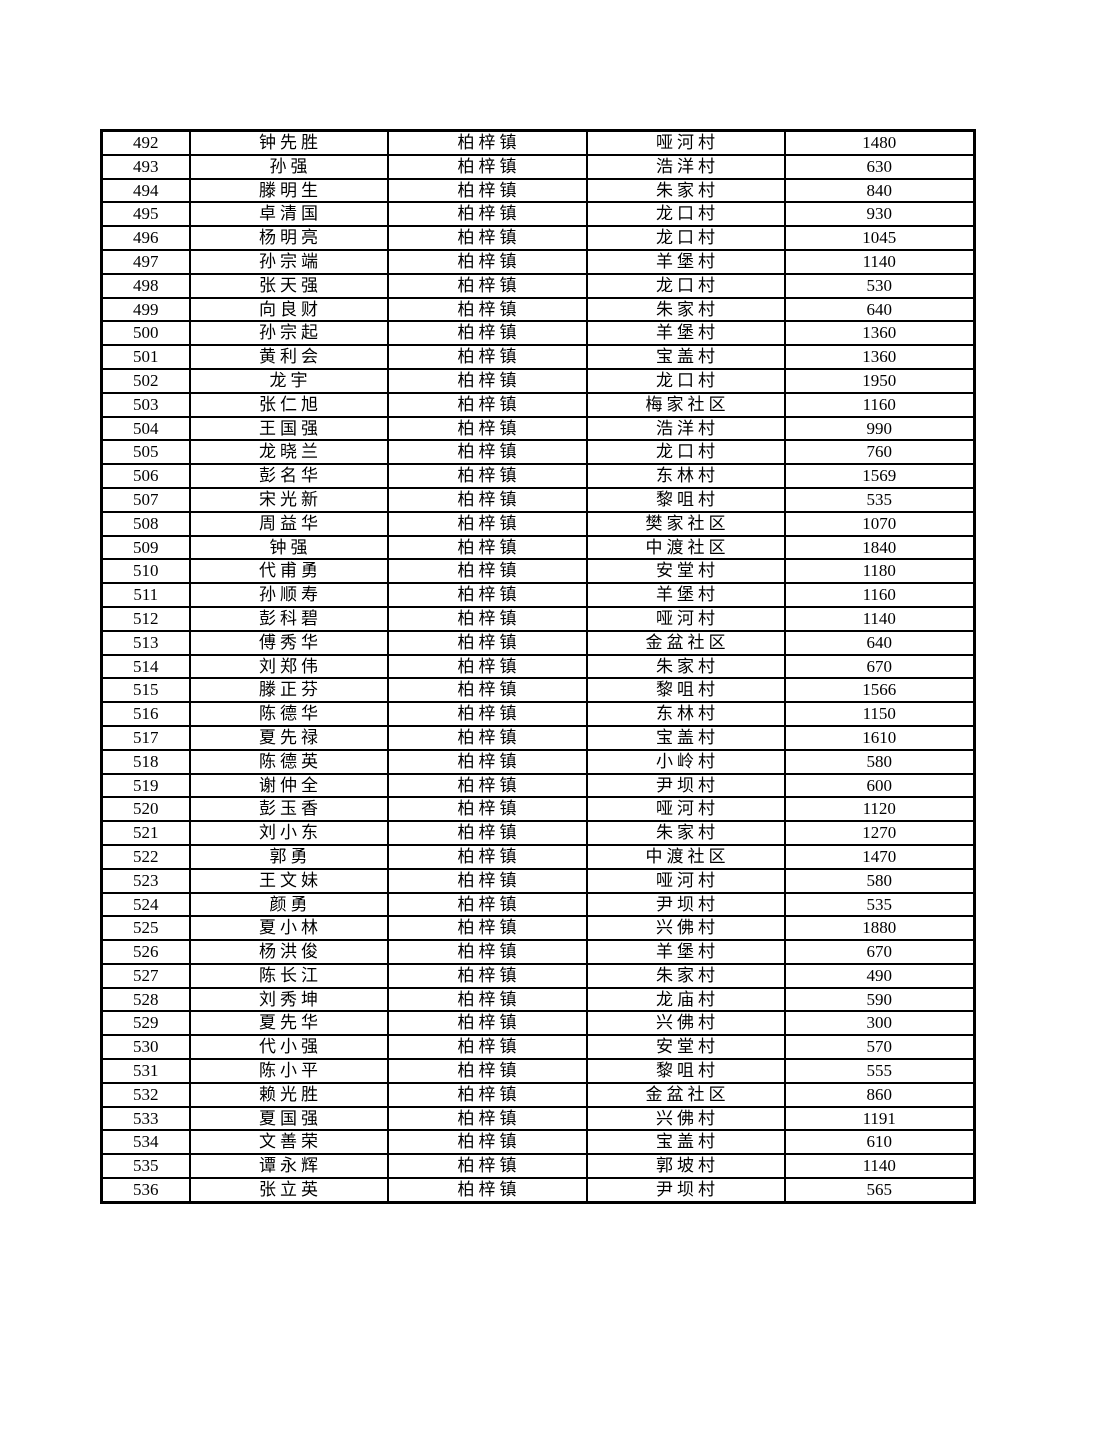 Image resolution: width=1105 pixels, height=1429 pixels. What do you see at coordinates (288, 714) in the screenshot?
I see `person-name-cell: 陈德华` at bounding box center [288, 714].